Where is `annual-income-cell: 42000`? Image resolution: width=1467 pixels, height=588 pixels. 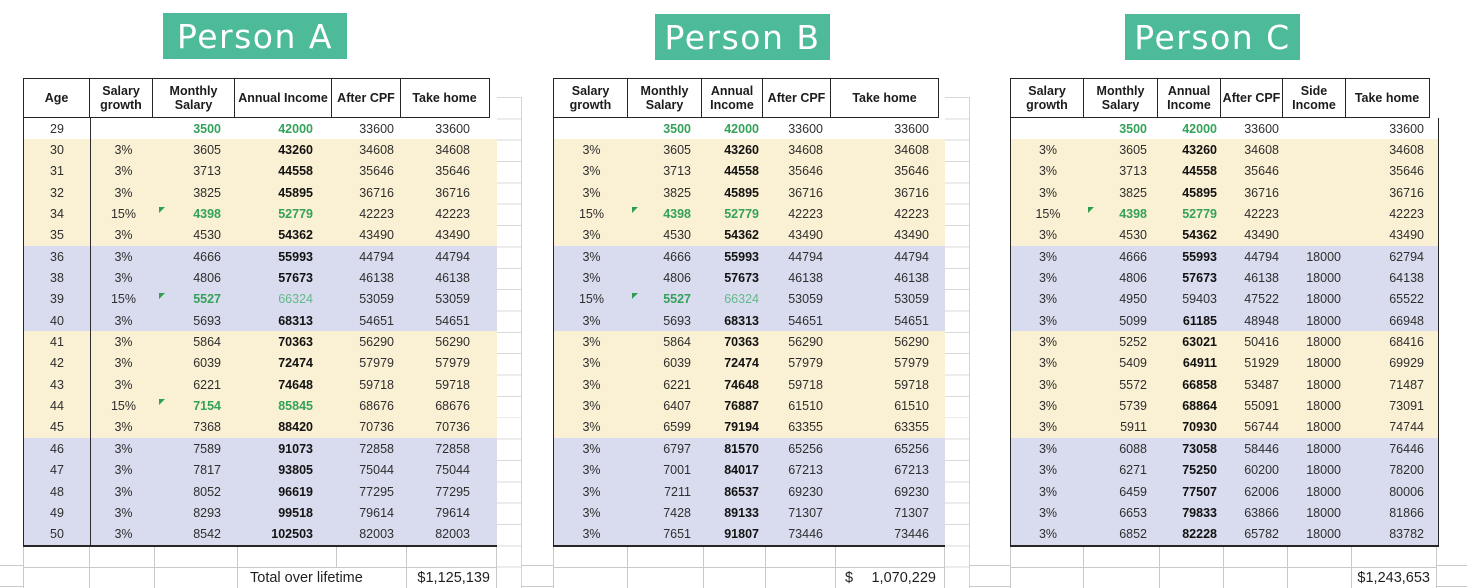
annual-income-cell: 42000 is located at coordinates (1193, 128).